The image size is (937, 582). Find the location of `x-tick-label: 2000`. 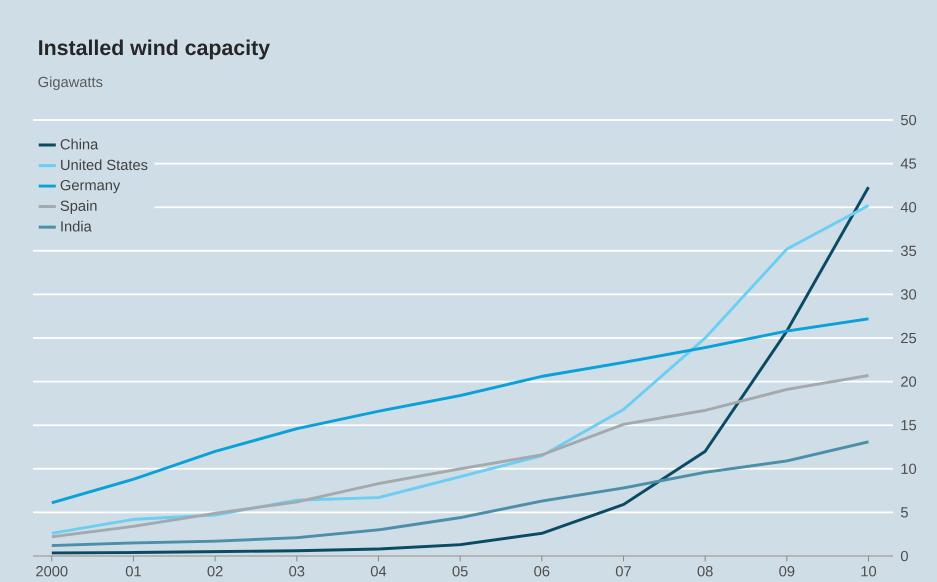

x-tick-label: 2000 is located at coordinates (52, 571).